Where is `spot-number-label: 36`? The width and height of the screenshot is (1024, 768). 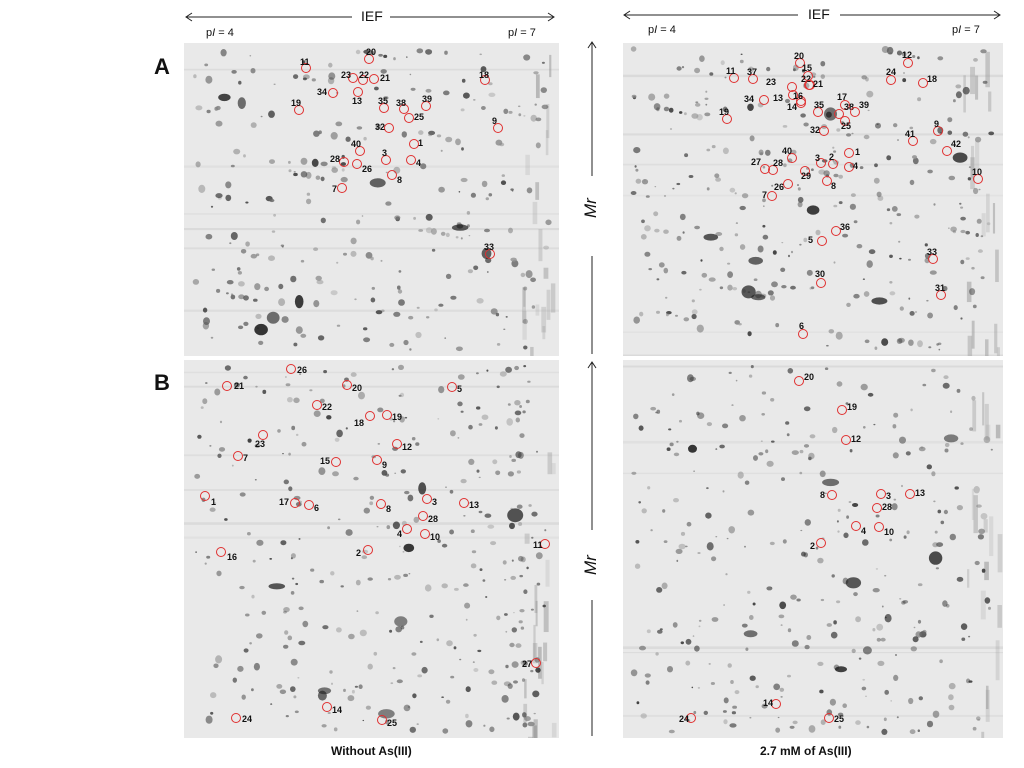 spot-number-label: 36 is located at coordinates (845, 227).